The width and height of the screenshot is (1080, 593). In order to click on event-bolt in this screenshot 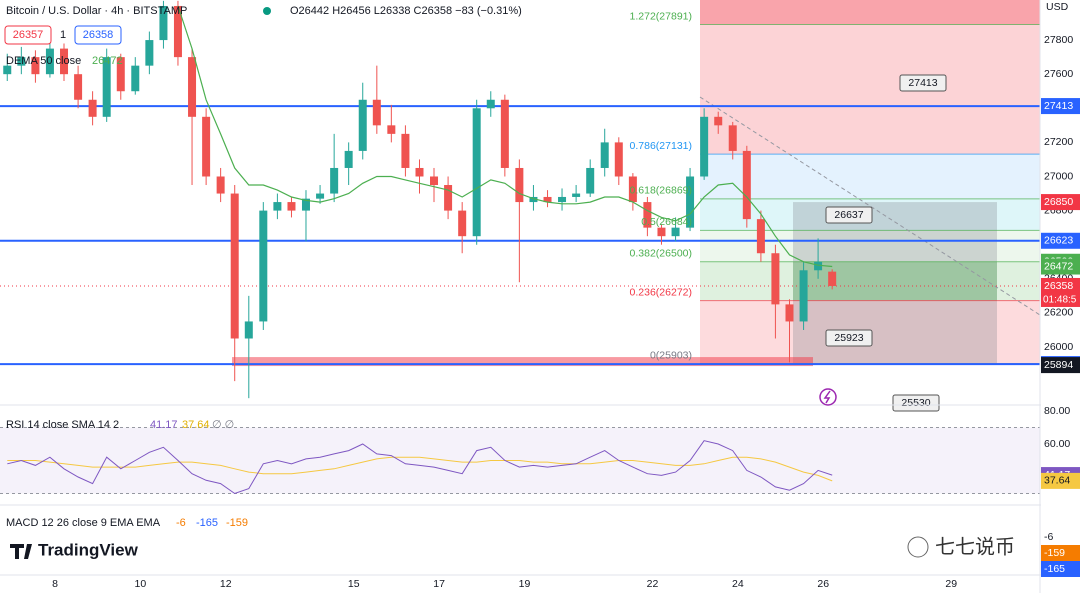, I will do `click(827, 397)`.